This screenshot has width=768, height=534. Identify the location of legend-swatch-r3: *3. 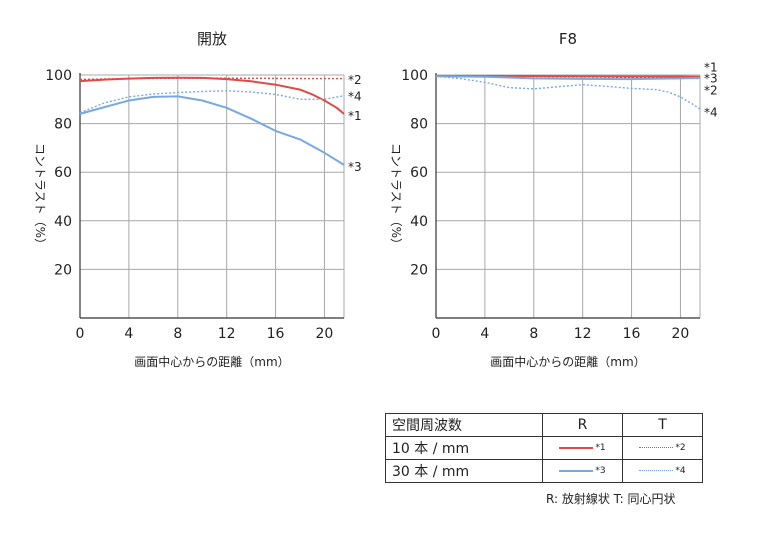
(582, 471).